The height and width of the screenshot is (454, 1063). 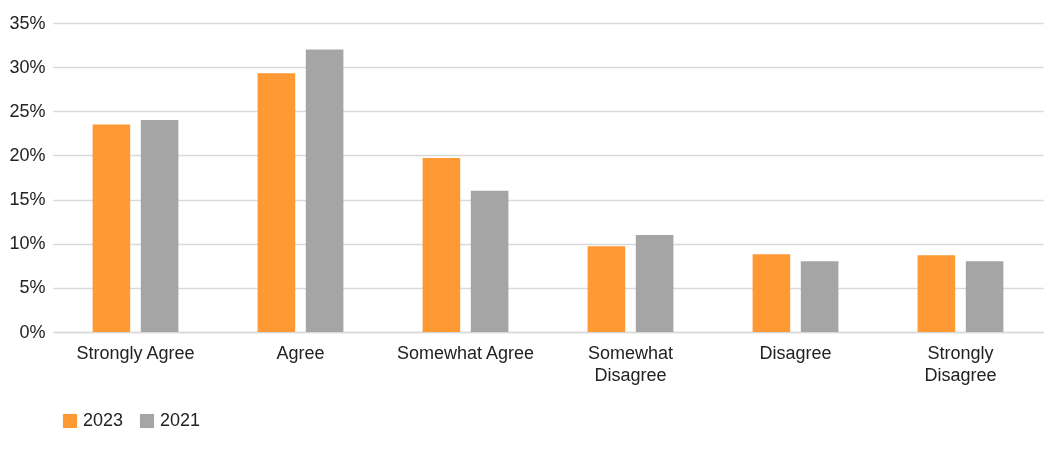 What do you see at coordinates (27, 154) in the screenshot?
I see `y-tick-label: 20%` at bounding box center [27, 154].